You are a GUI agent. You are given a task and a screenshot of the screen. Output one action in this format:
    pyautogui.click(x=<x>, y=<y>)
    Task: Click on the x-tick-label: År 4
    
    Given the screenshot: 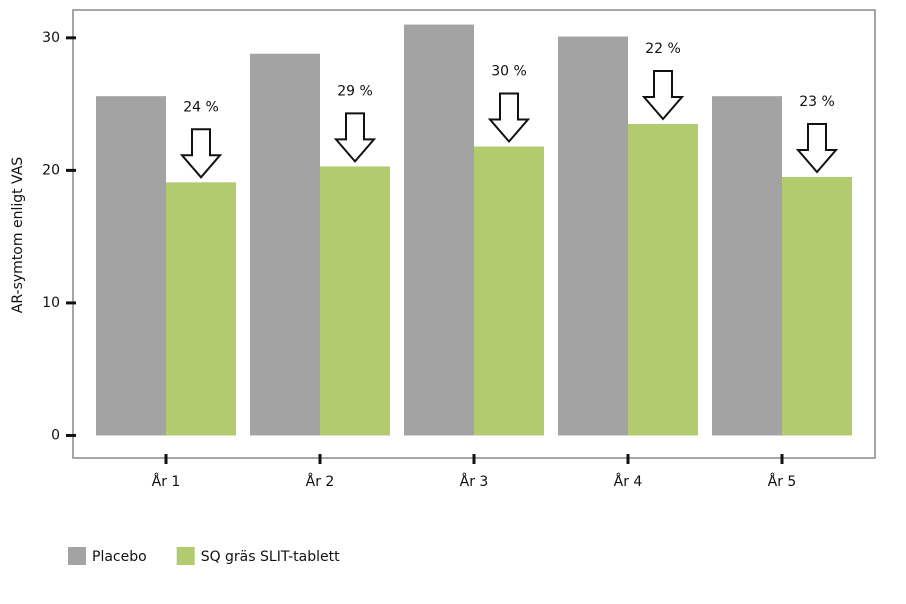 What is the action you would take?
    pyautogui.click(x=628, y=481)
    